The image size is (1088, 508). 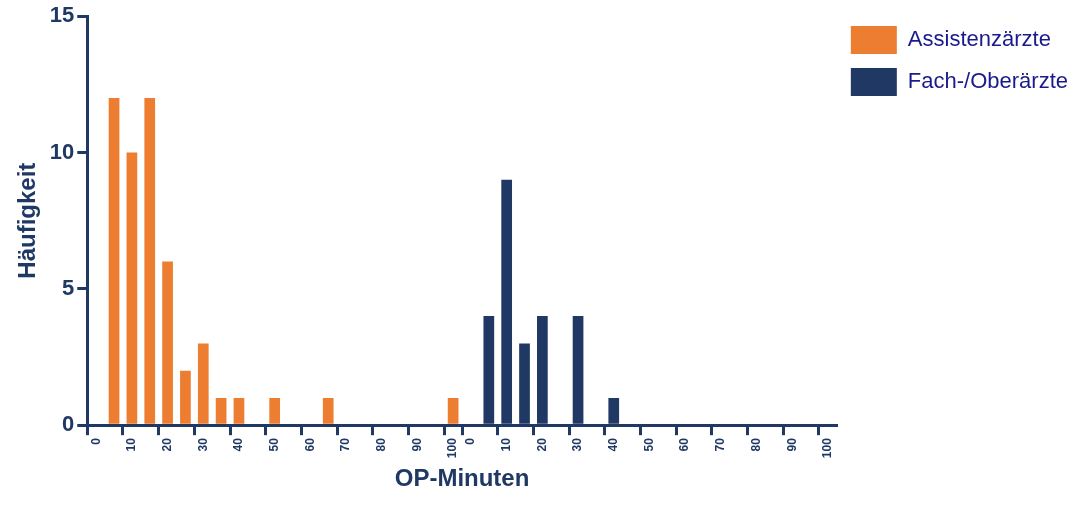 I want to click on legend-label: Fach-/Oberärzte, so click(x=988, y=81).